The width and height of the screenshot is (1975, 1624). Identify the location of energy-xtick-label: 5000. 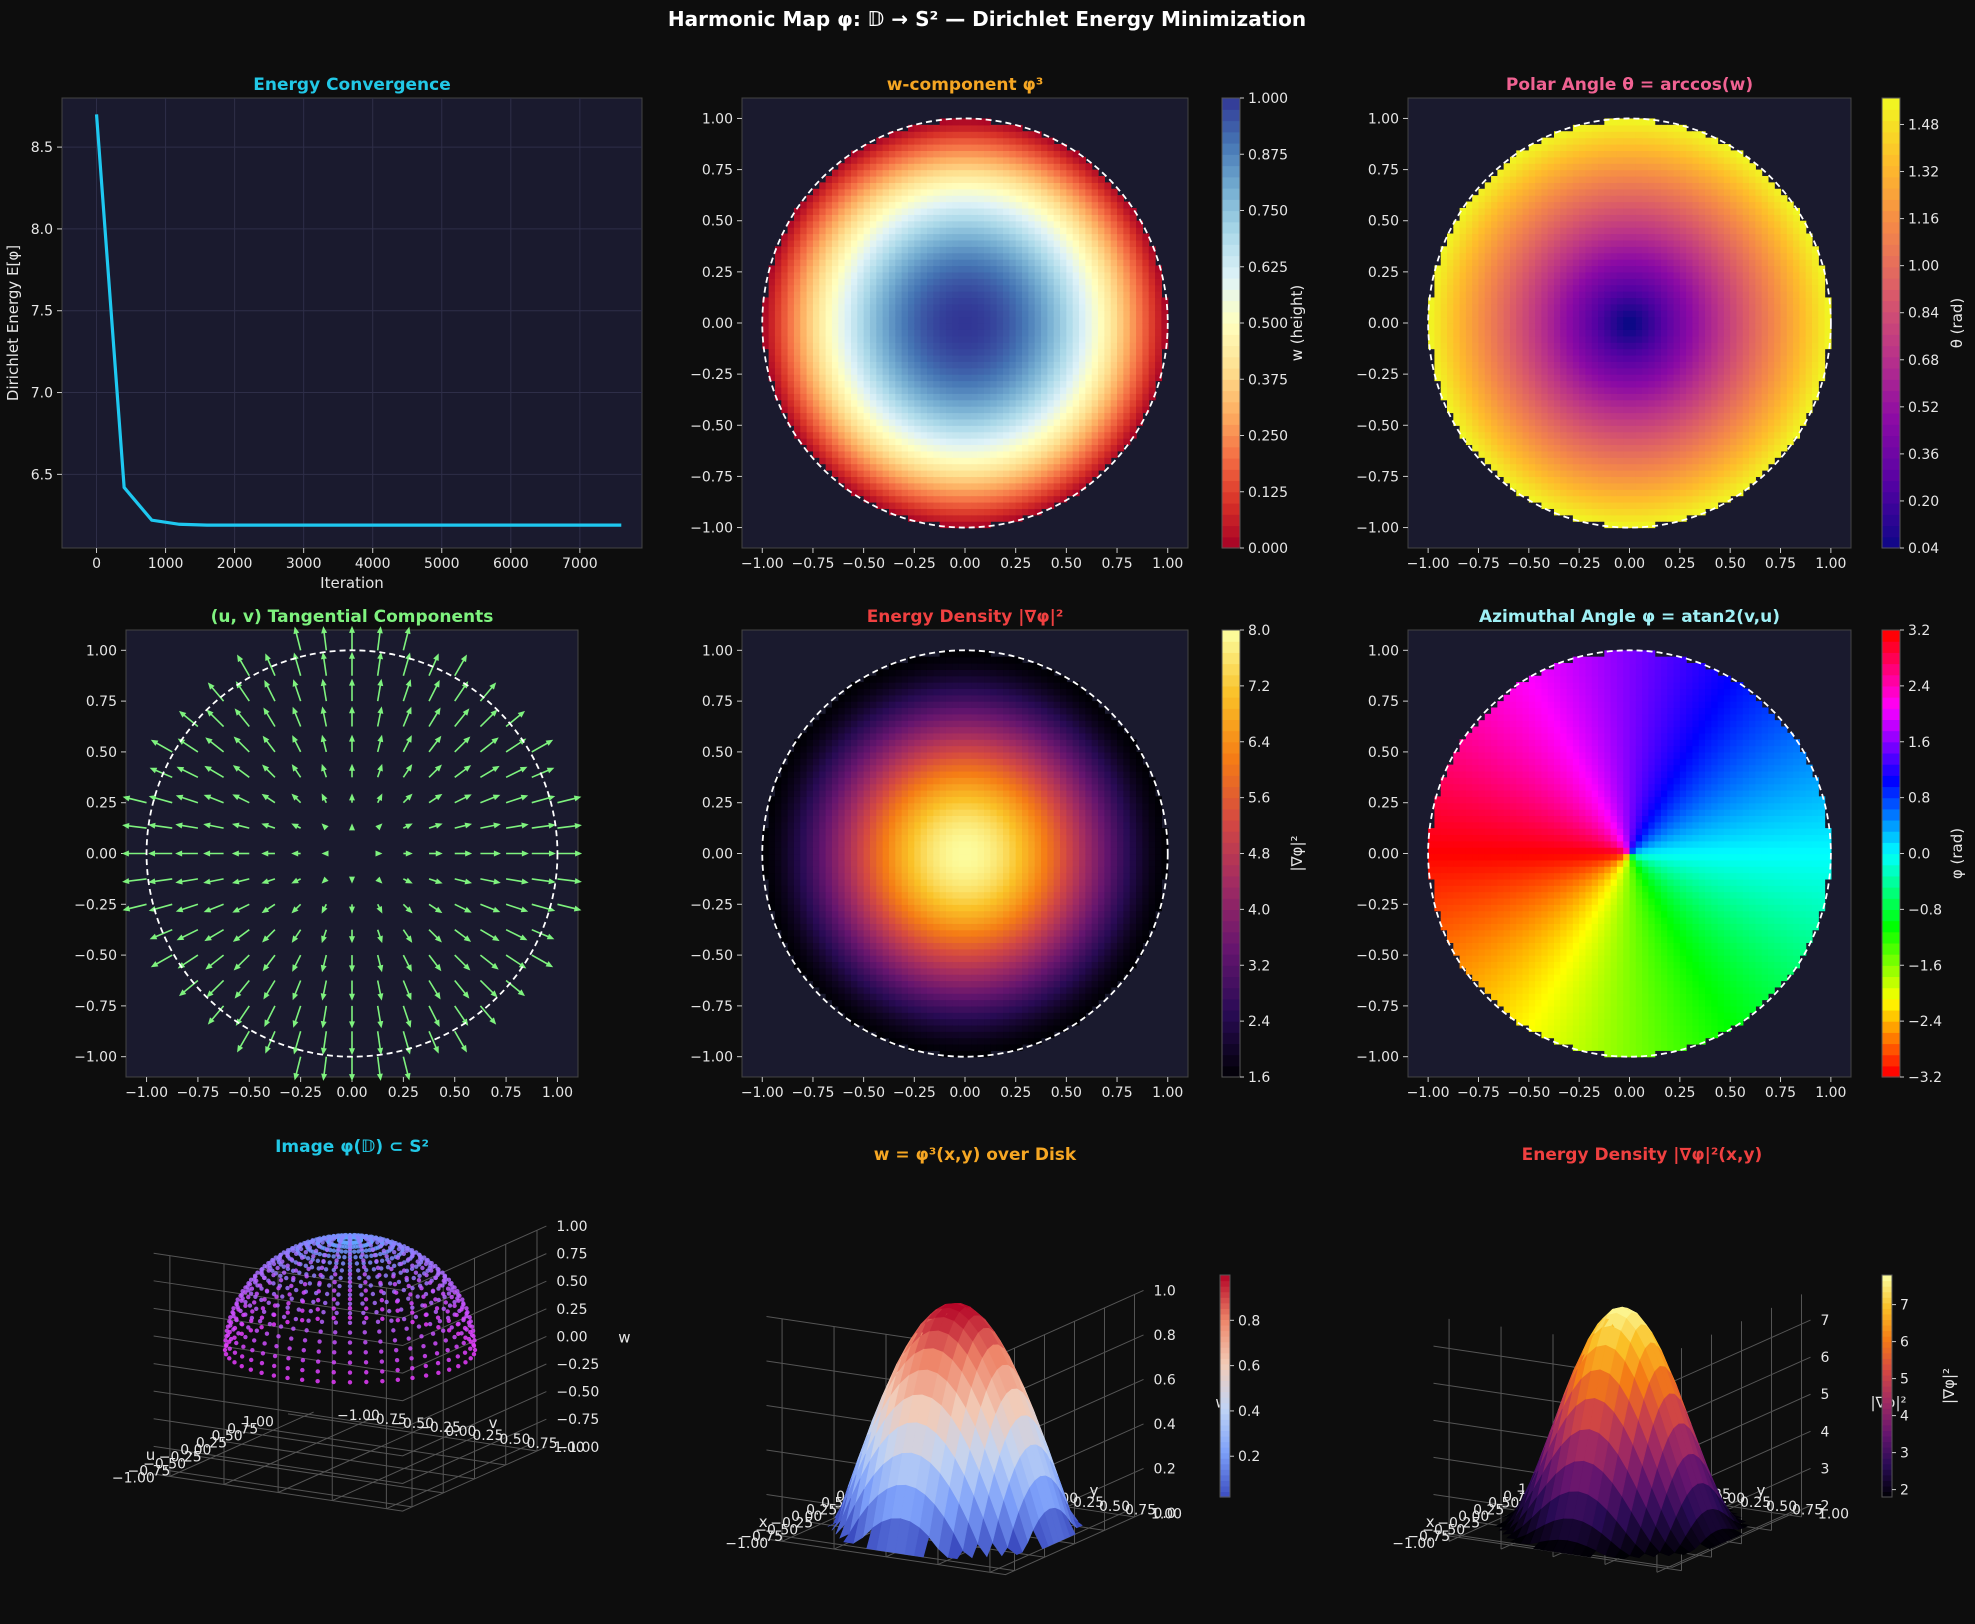
(442, 564).